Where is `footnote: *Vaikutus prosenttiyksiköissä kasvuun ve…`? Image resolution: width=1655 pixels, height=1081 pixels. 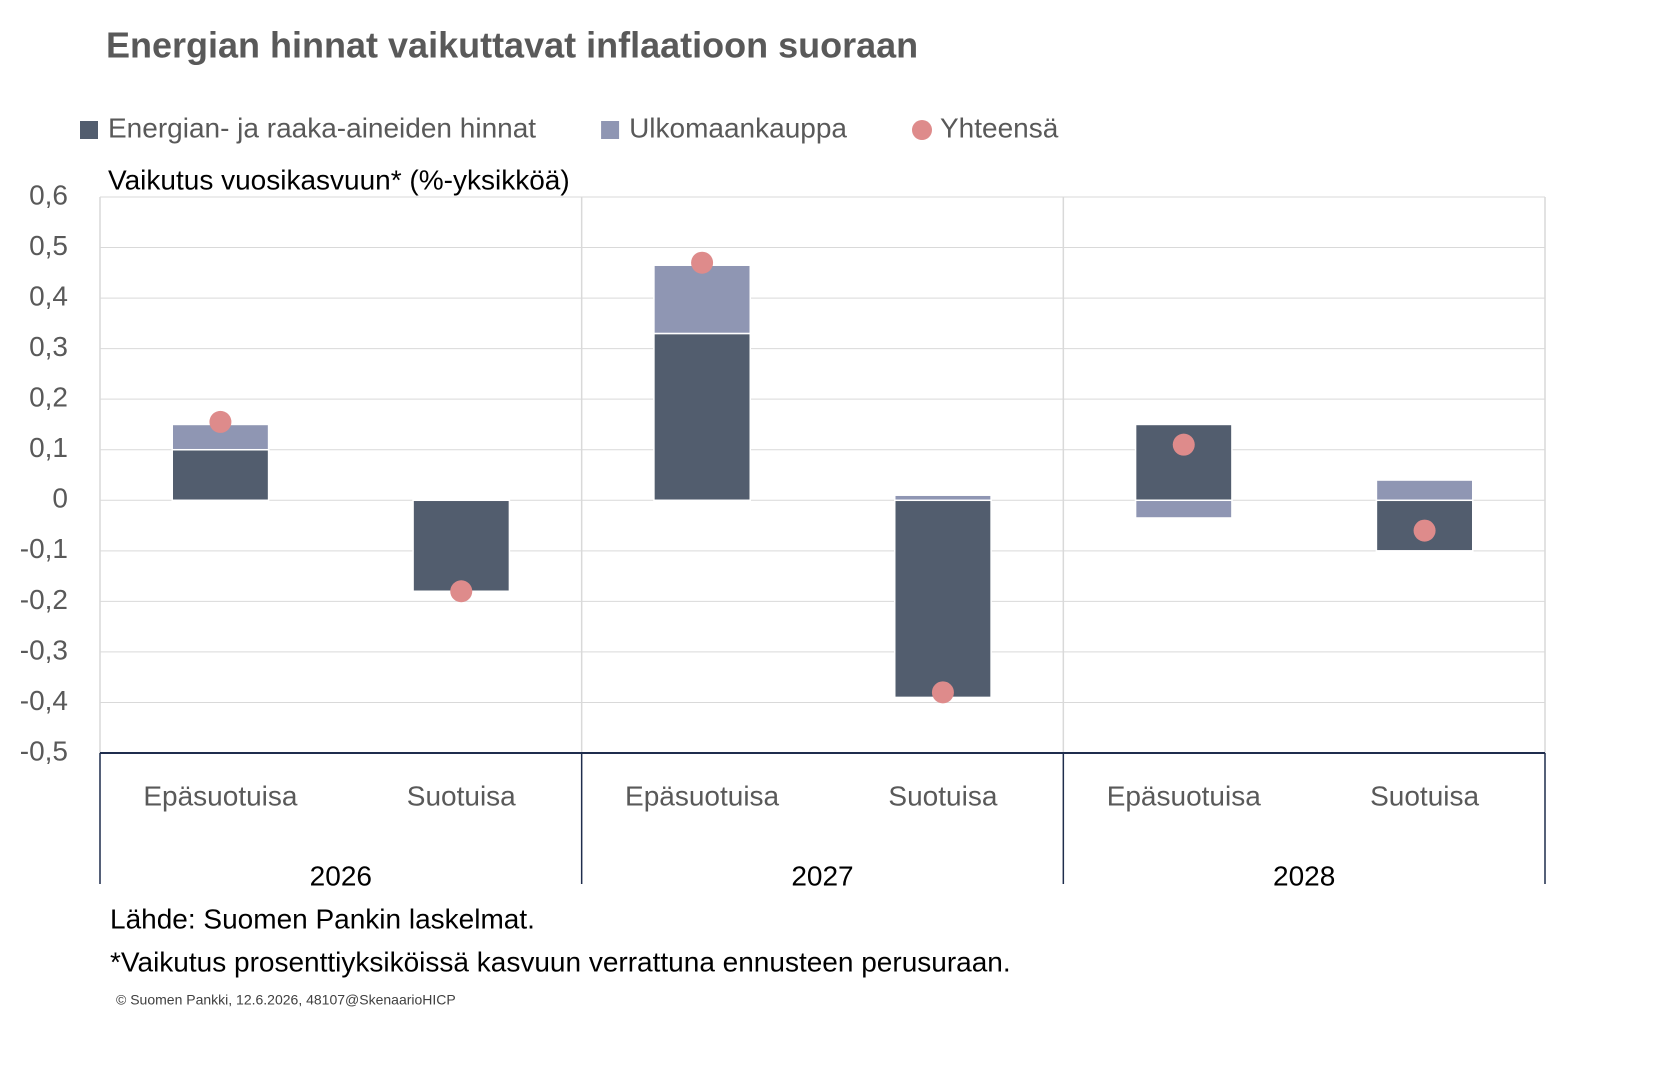
footnote: *Vaikutus prosenttiyksiköissä kasvuun ve… is located at coordinates (560, 961).